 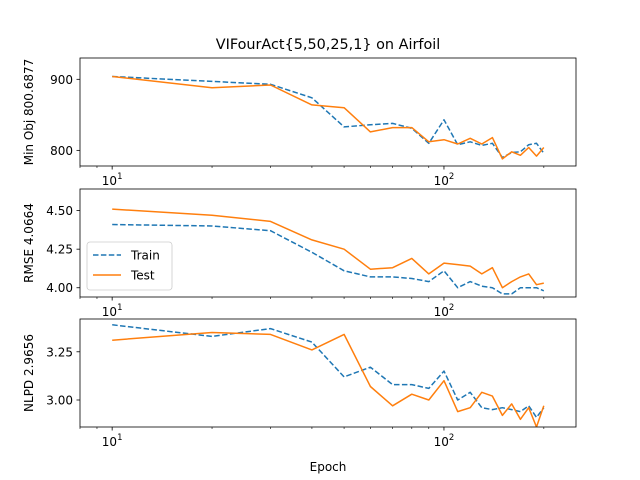 What do you see at coordinates (29, 243) in the screenshot?
I see `y-axis-label: RMSE 4.0664` at bounding box center [29, 243].